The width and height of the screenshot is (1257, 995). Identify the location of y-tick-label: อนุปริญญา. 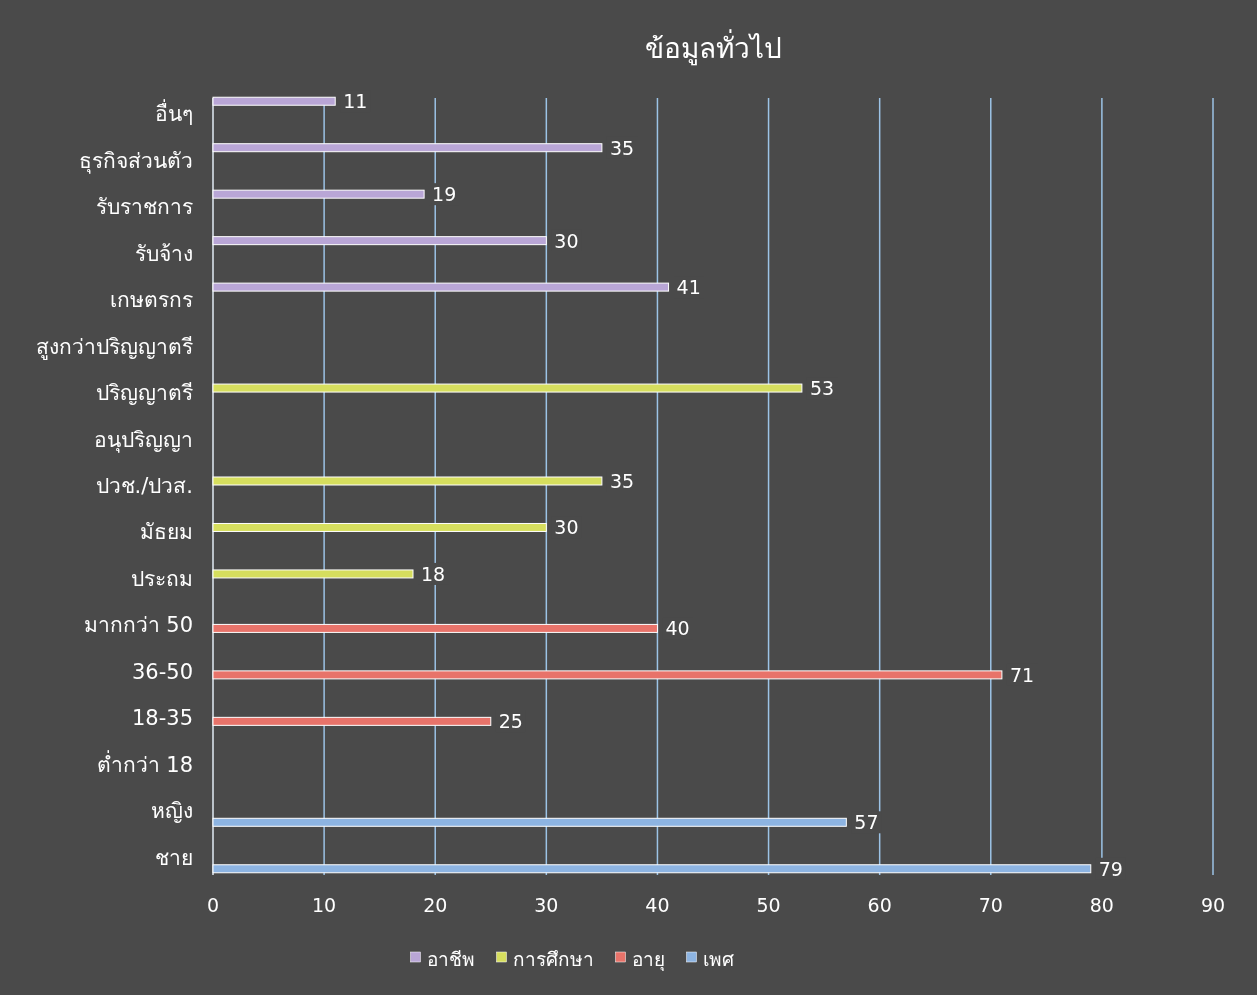
(143, 440).